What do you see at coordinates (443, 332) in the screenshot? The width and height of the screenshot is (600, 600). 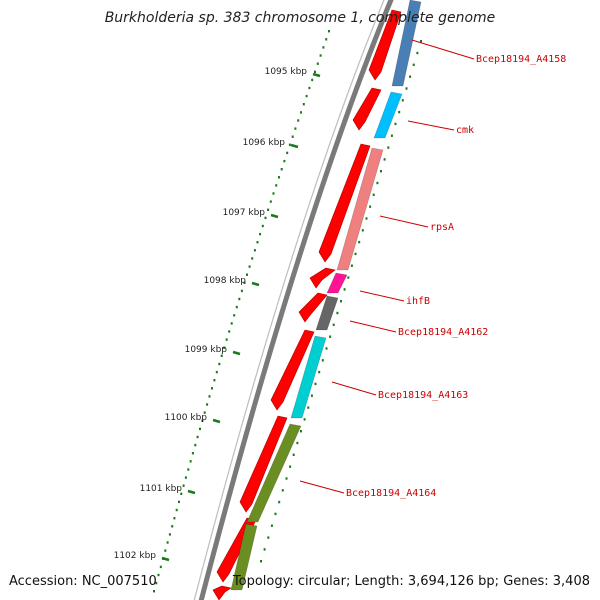 I see `gene-label: Bcep18194_A4162` at bounding box center [443, 332].